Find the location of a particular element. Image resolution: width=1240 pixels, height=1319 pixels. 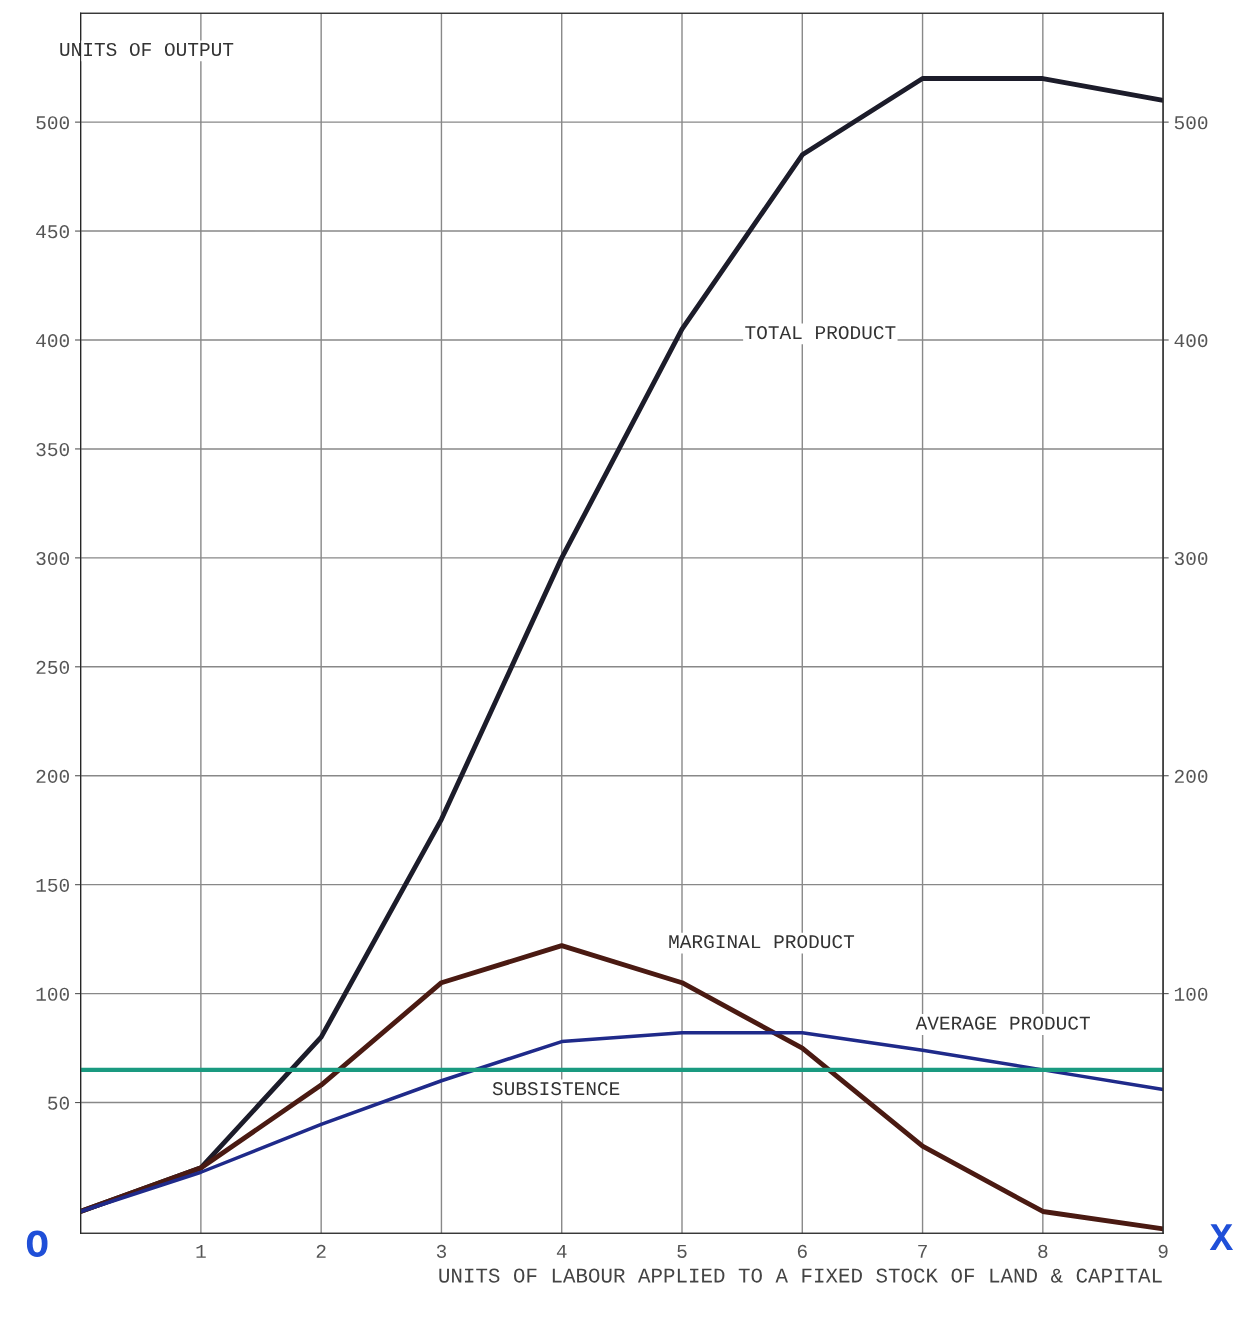

x-tick-label: 6 is located at coordinates (802, 1251).